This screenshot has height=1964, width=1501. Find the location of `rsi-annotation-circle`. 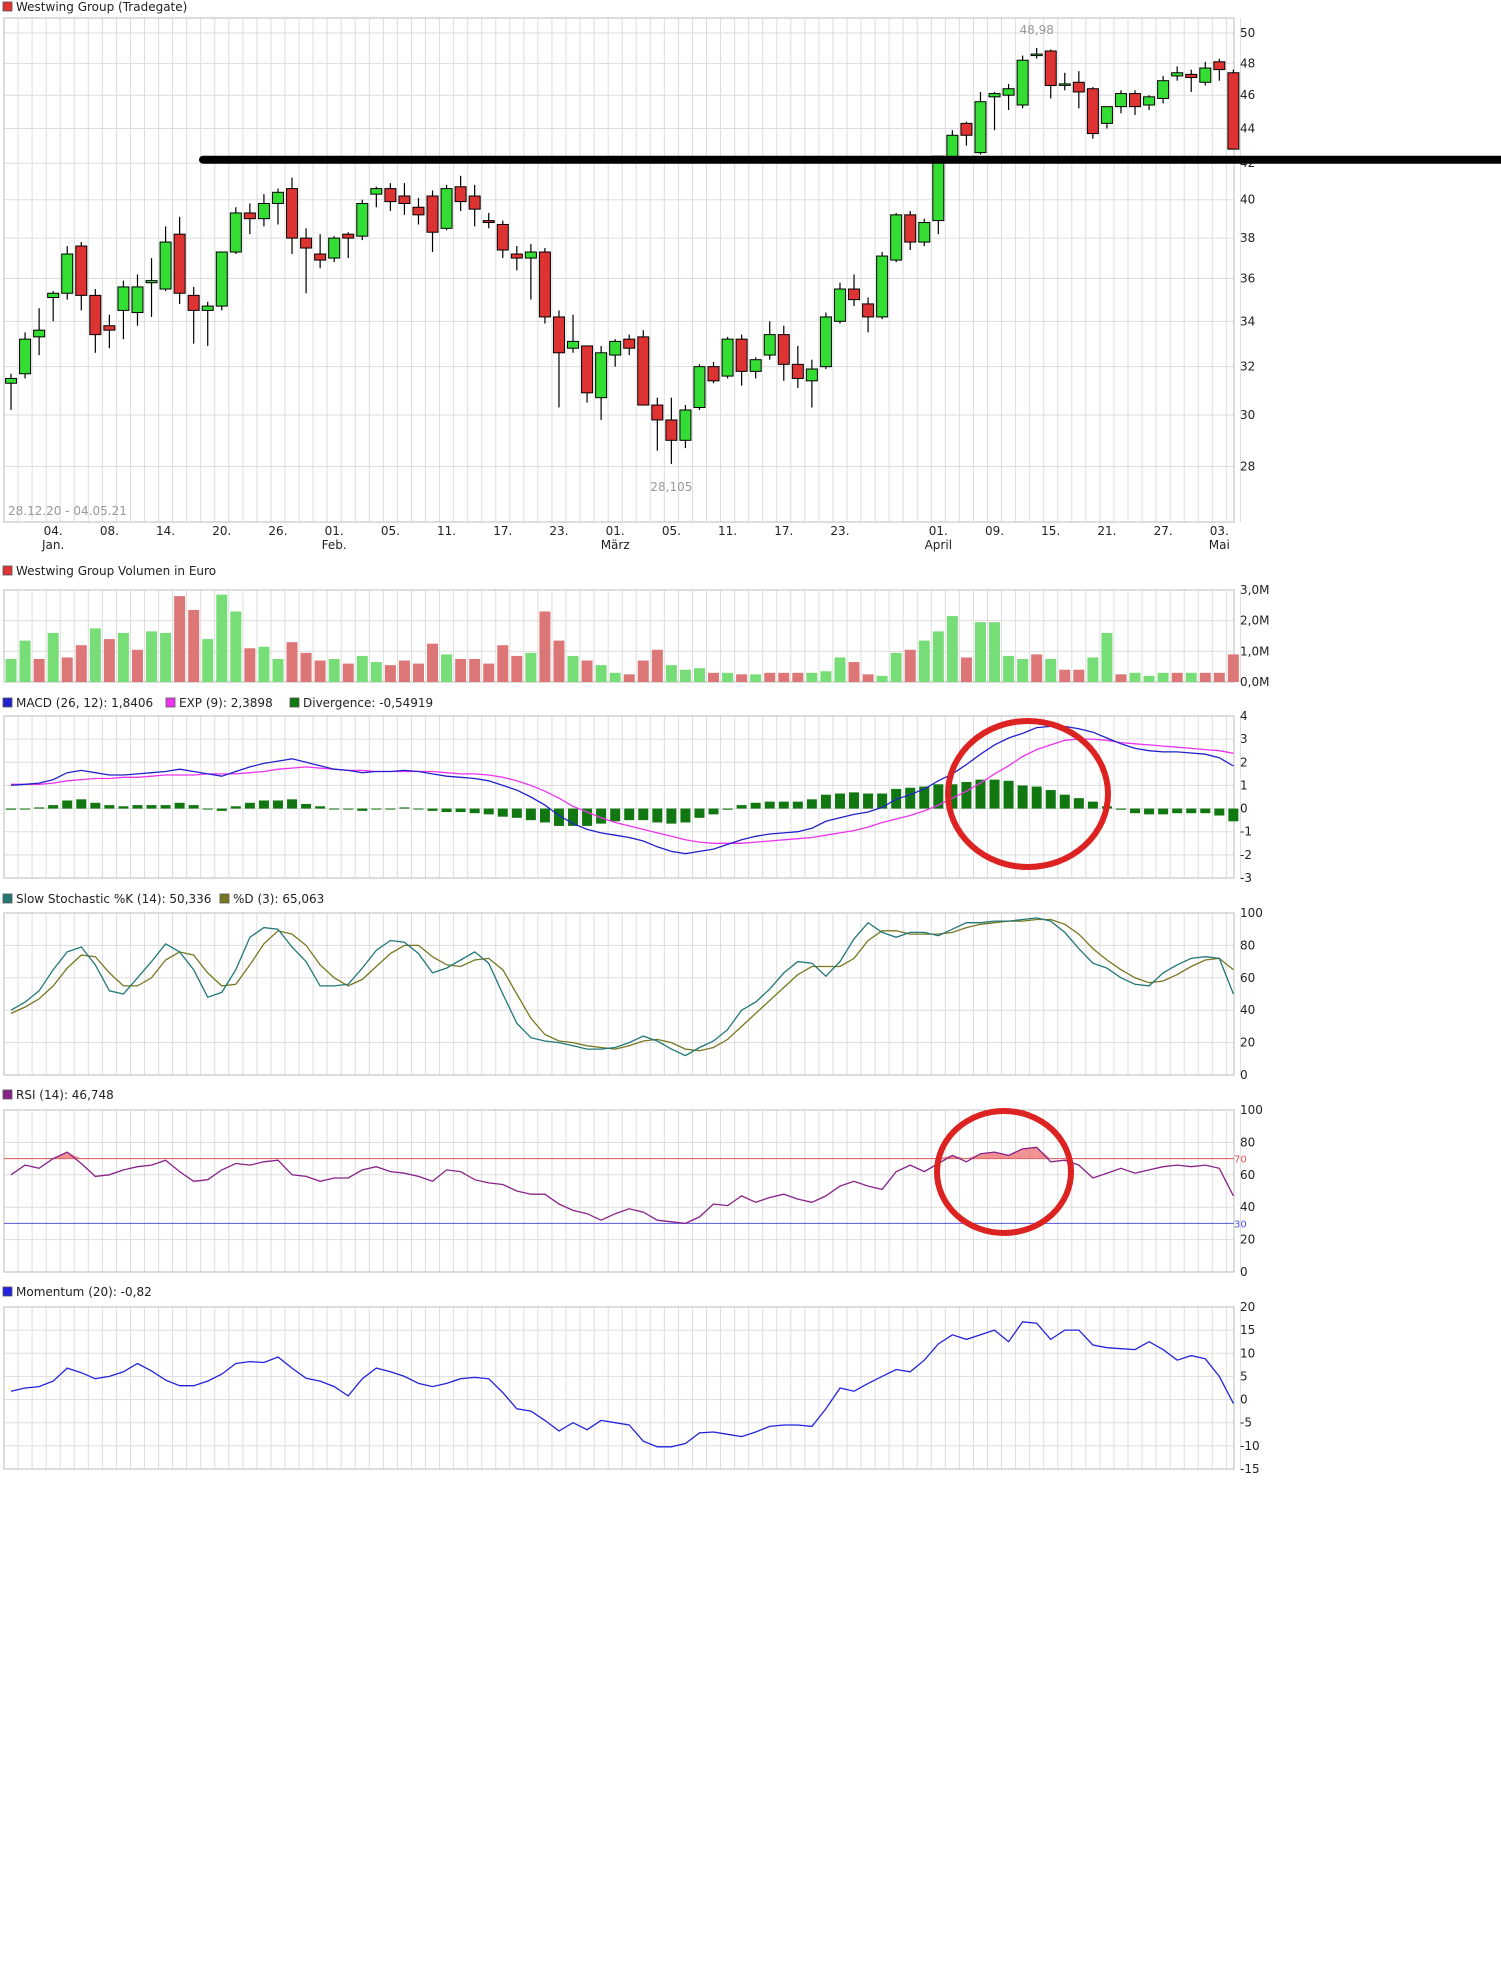

rsi-annotation-circle is located at coordinates (1004, 1172).